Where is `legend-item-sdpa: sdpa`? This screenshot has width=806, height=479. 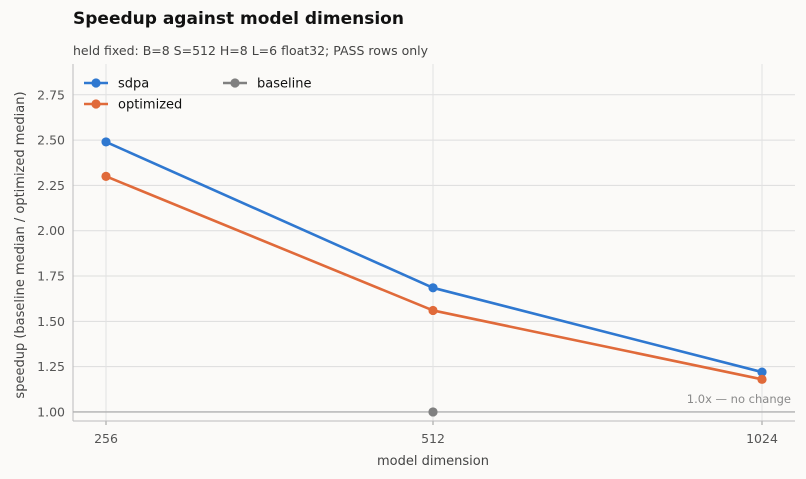
legend-item-sdpa: sdpa is located at coordinates (116, 84).